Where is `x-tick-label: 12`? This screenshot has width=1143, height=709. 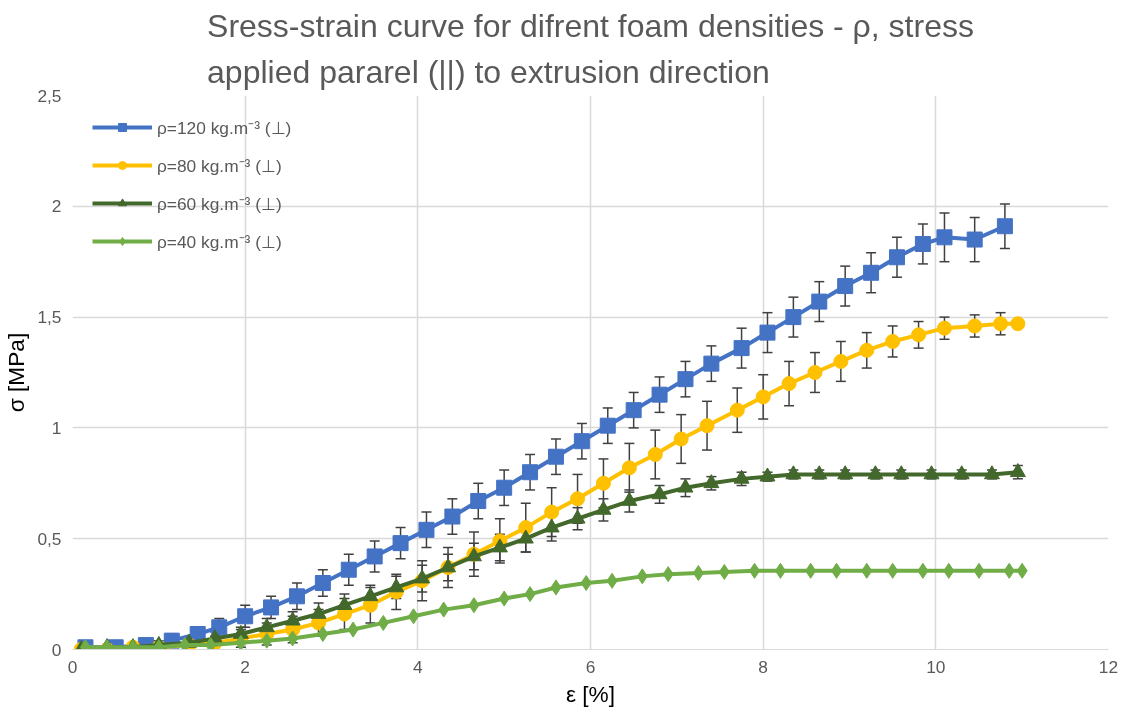
x-tick-label: 12 is located at coordinates (1108, 666).